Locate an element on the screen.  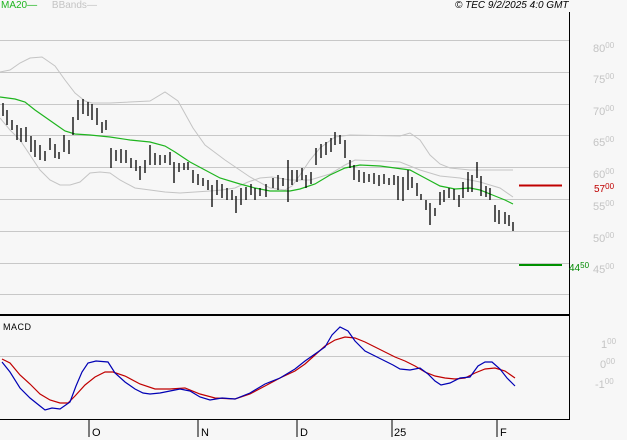
copyright-timestamp: © TEC 9/2/2025 4:0 GMT is located at coordinates (512, 5).